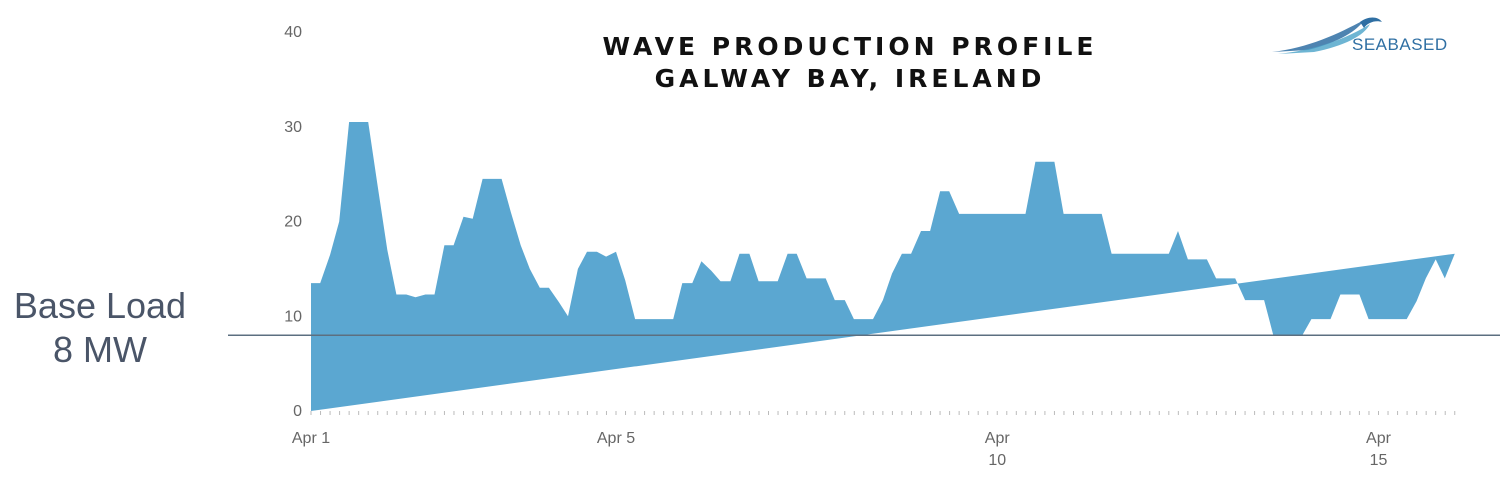 The image size is (1500, 483). Describe the element at coordinates (997, 460) in the screenshot. I see `x-tick-label: 10` at that location.